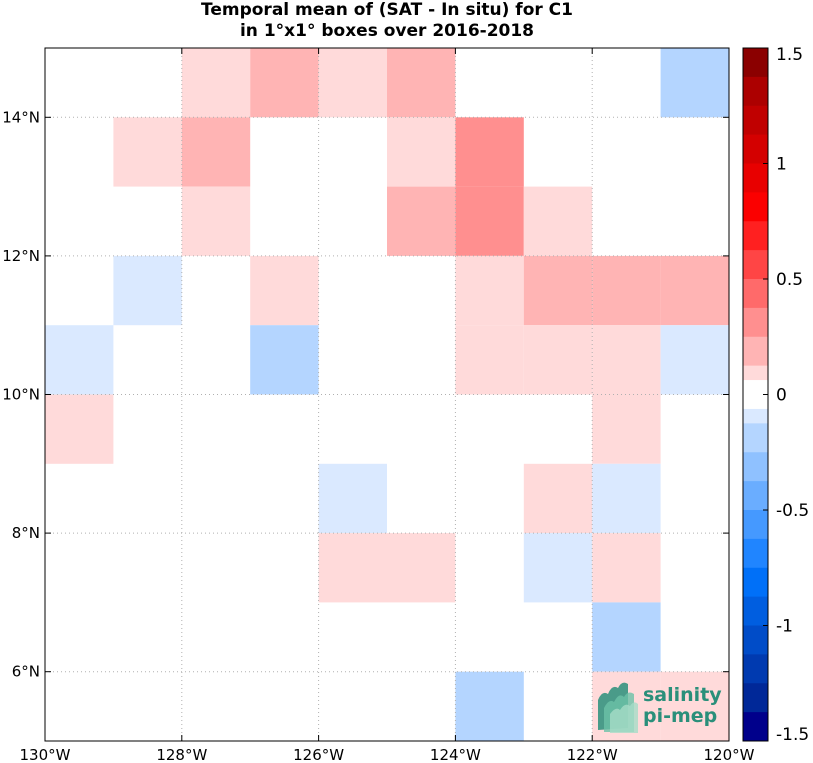  I want to click on x-tick-label: 130°W, so click(45, 754).